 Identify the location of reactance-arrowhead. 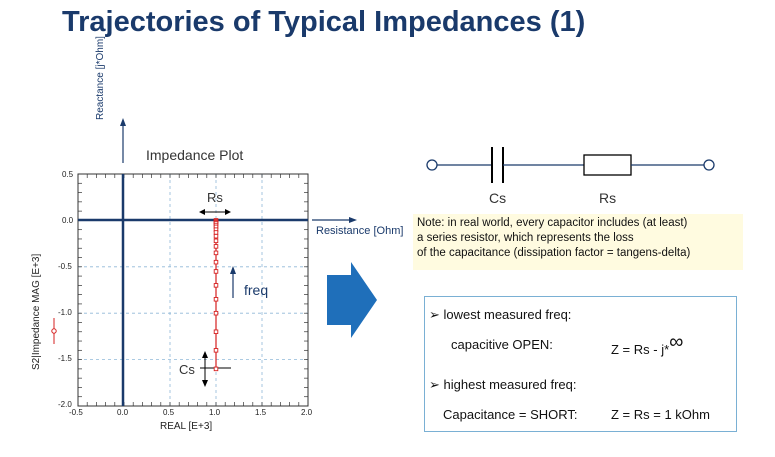
(123, 122).